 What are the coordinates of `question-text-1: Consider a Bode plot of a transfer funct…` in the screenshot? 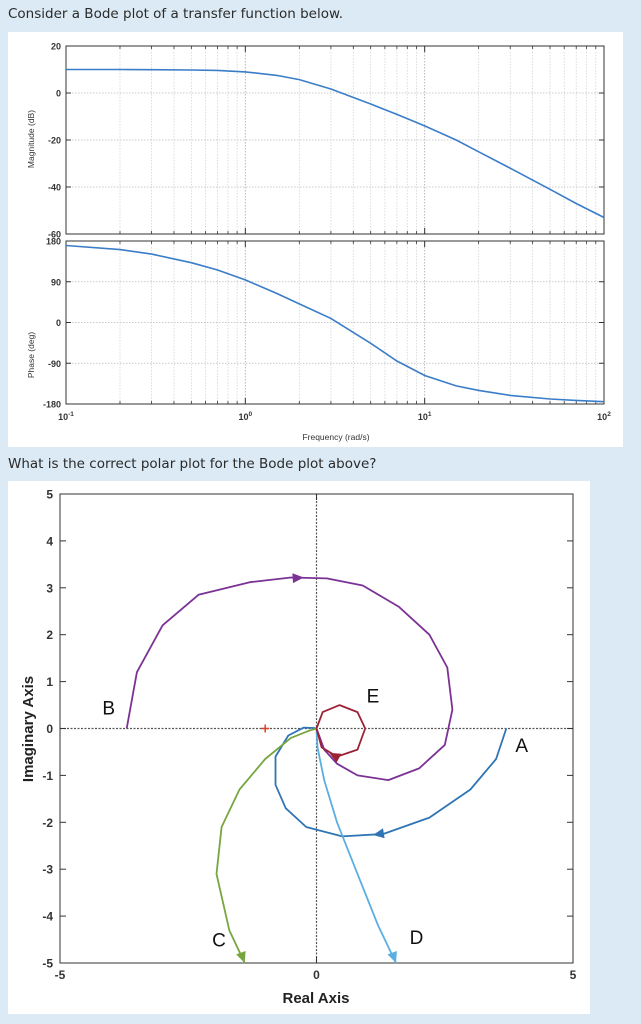 It's located at (176, 14).